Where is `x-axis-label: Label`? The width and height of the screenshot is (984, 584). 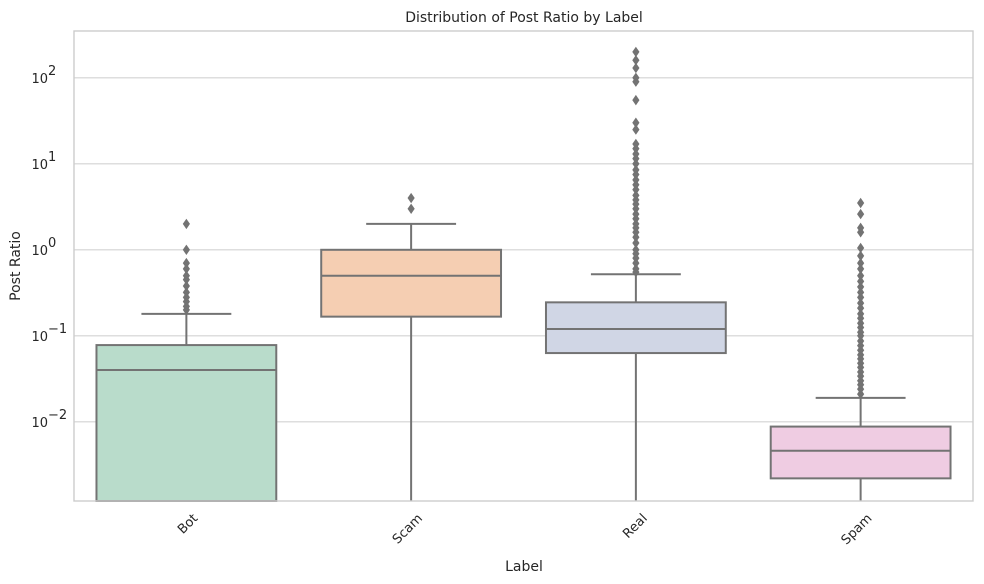
x-axis-label: Label is located at coordinates (524, 567).